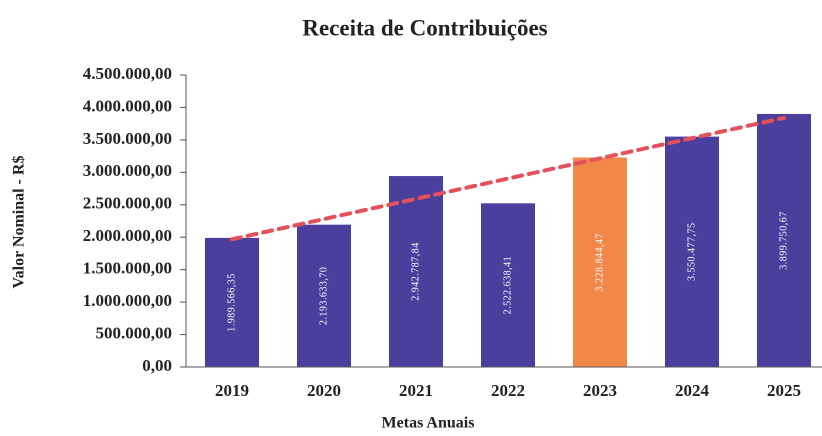 The width and height of the screenshot is (822, 436). I want to click on data-label: 2.522.638,41, so click(507, 285).